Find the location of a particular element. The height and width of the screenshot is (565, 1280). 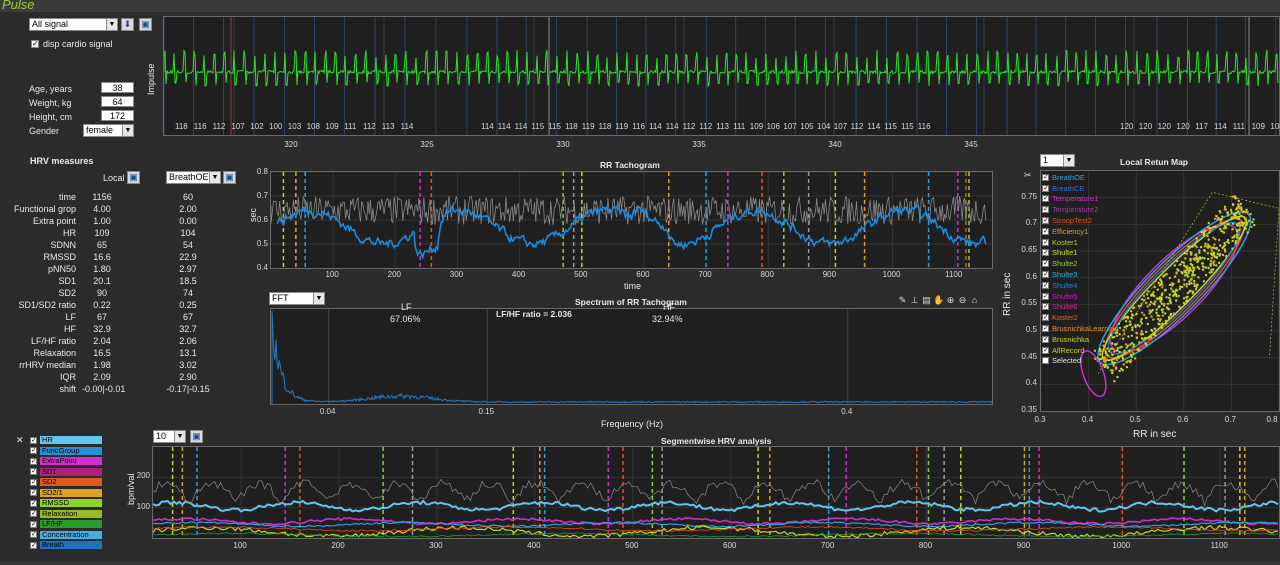

rm-legend-checkbox is located at coordinates (1045, 361).